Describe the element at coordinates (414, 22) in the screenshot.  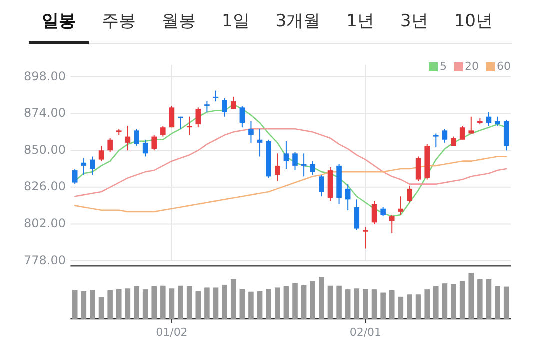
I see `text: 3년` at that location.